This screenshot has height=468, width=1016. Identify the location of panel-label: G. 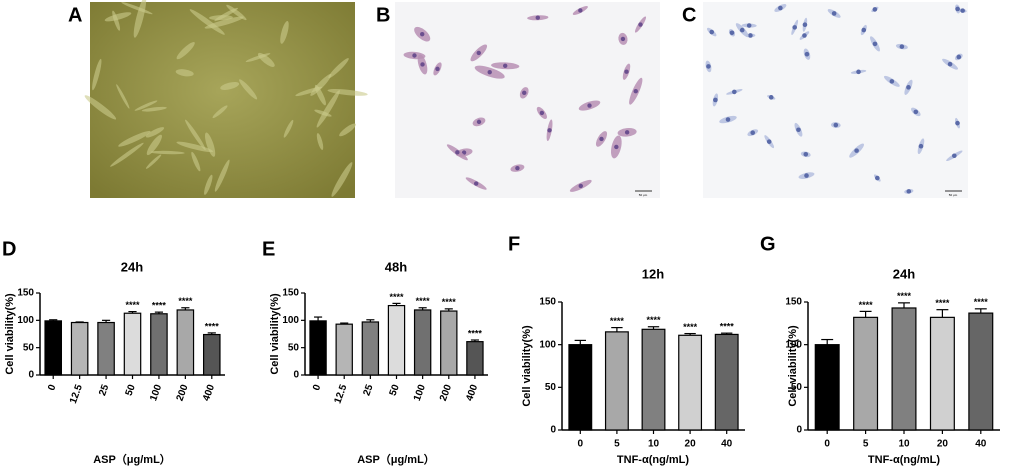
(768, 244).